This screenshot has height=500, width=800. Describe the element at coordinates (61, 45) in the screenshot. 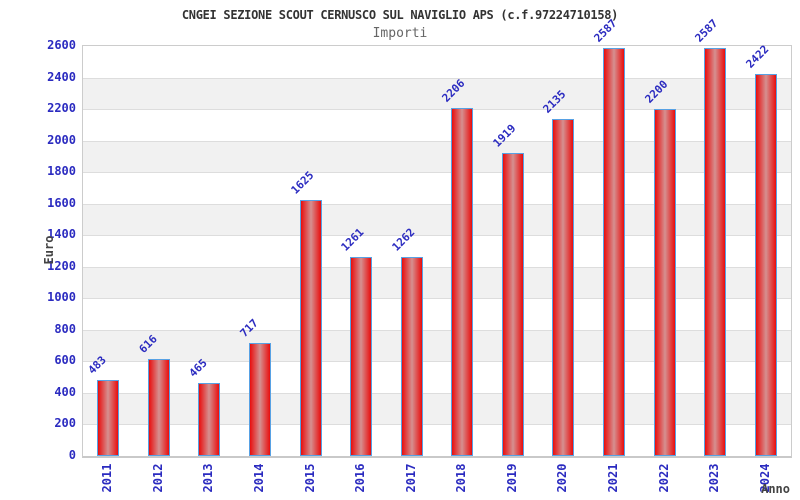

I see `y-tick-label: 2600` at that location.